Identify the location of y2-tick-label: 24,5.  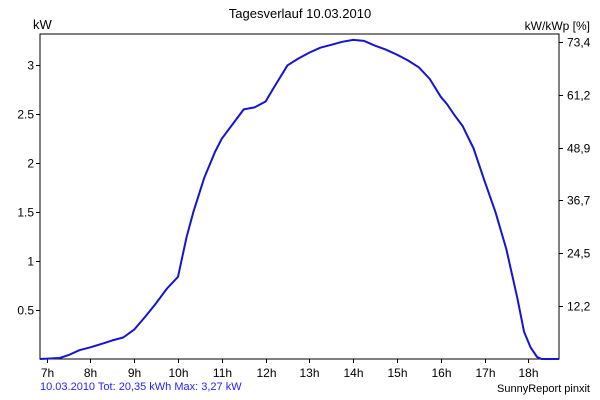
(579, 254).